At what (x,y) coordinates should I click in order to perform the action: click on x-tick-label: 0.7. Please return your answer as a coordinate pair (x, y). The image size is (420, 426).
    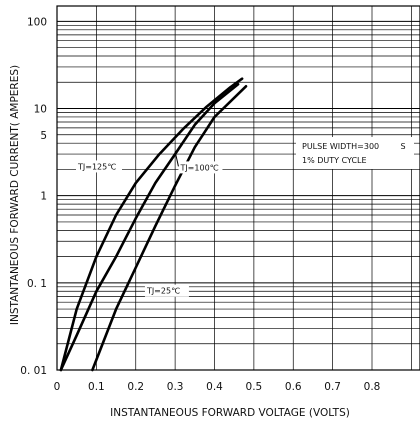
    Looking at the image, I should click on (332, 387).